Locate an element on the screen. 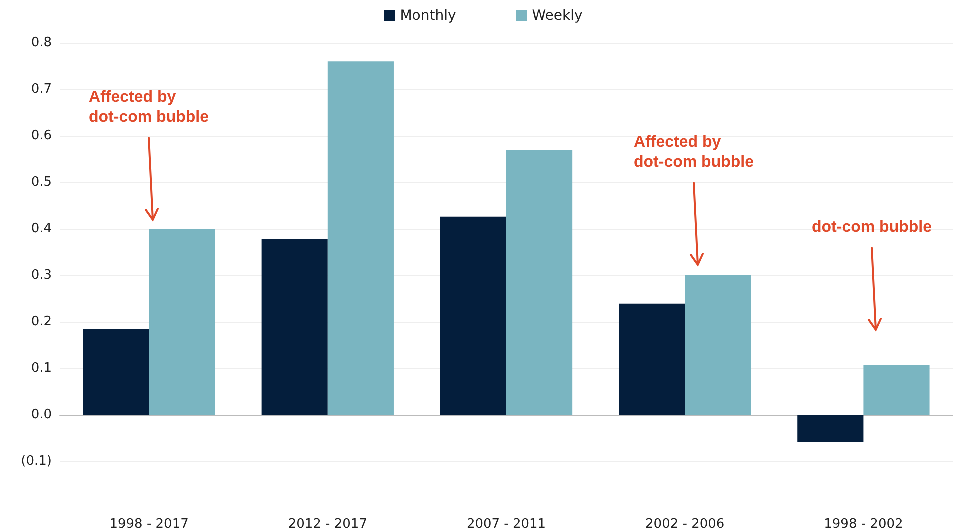 The height and width of the screenshot is (531, 967). legend-label: Monthly is located at coordinates (428, 16).